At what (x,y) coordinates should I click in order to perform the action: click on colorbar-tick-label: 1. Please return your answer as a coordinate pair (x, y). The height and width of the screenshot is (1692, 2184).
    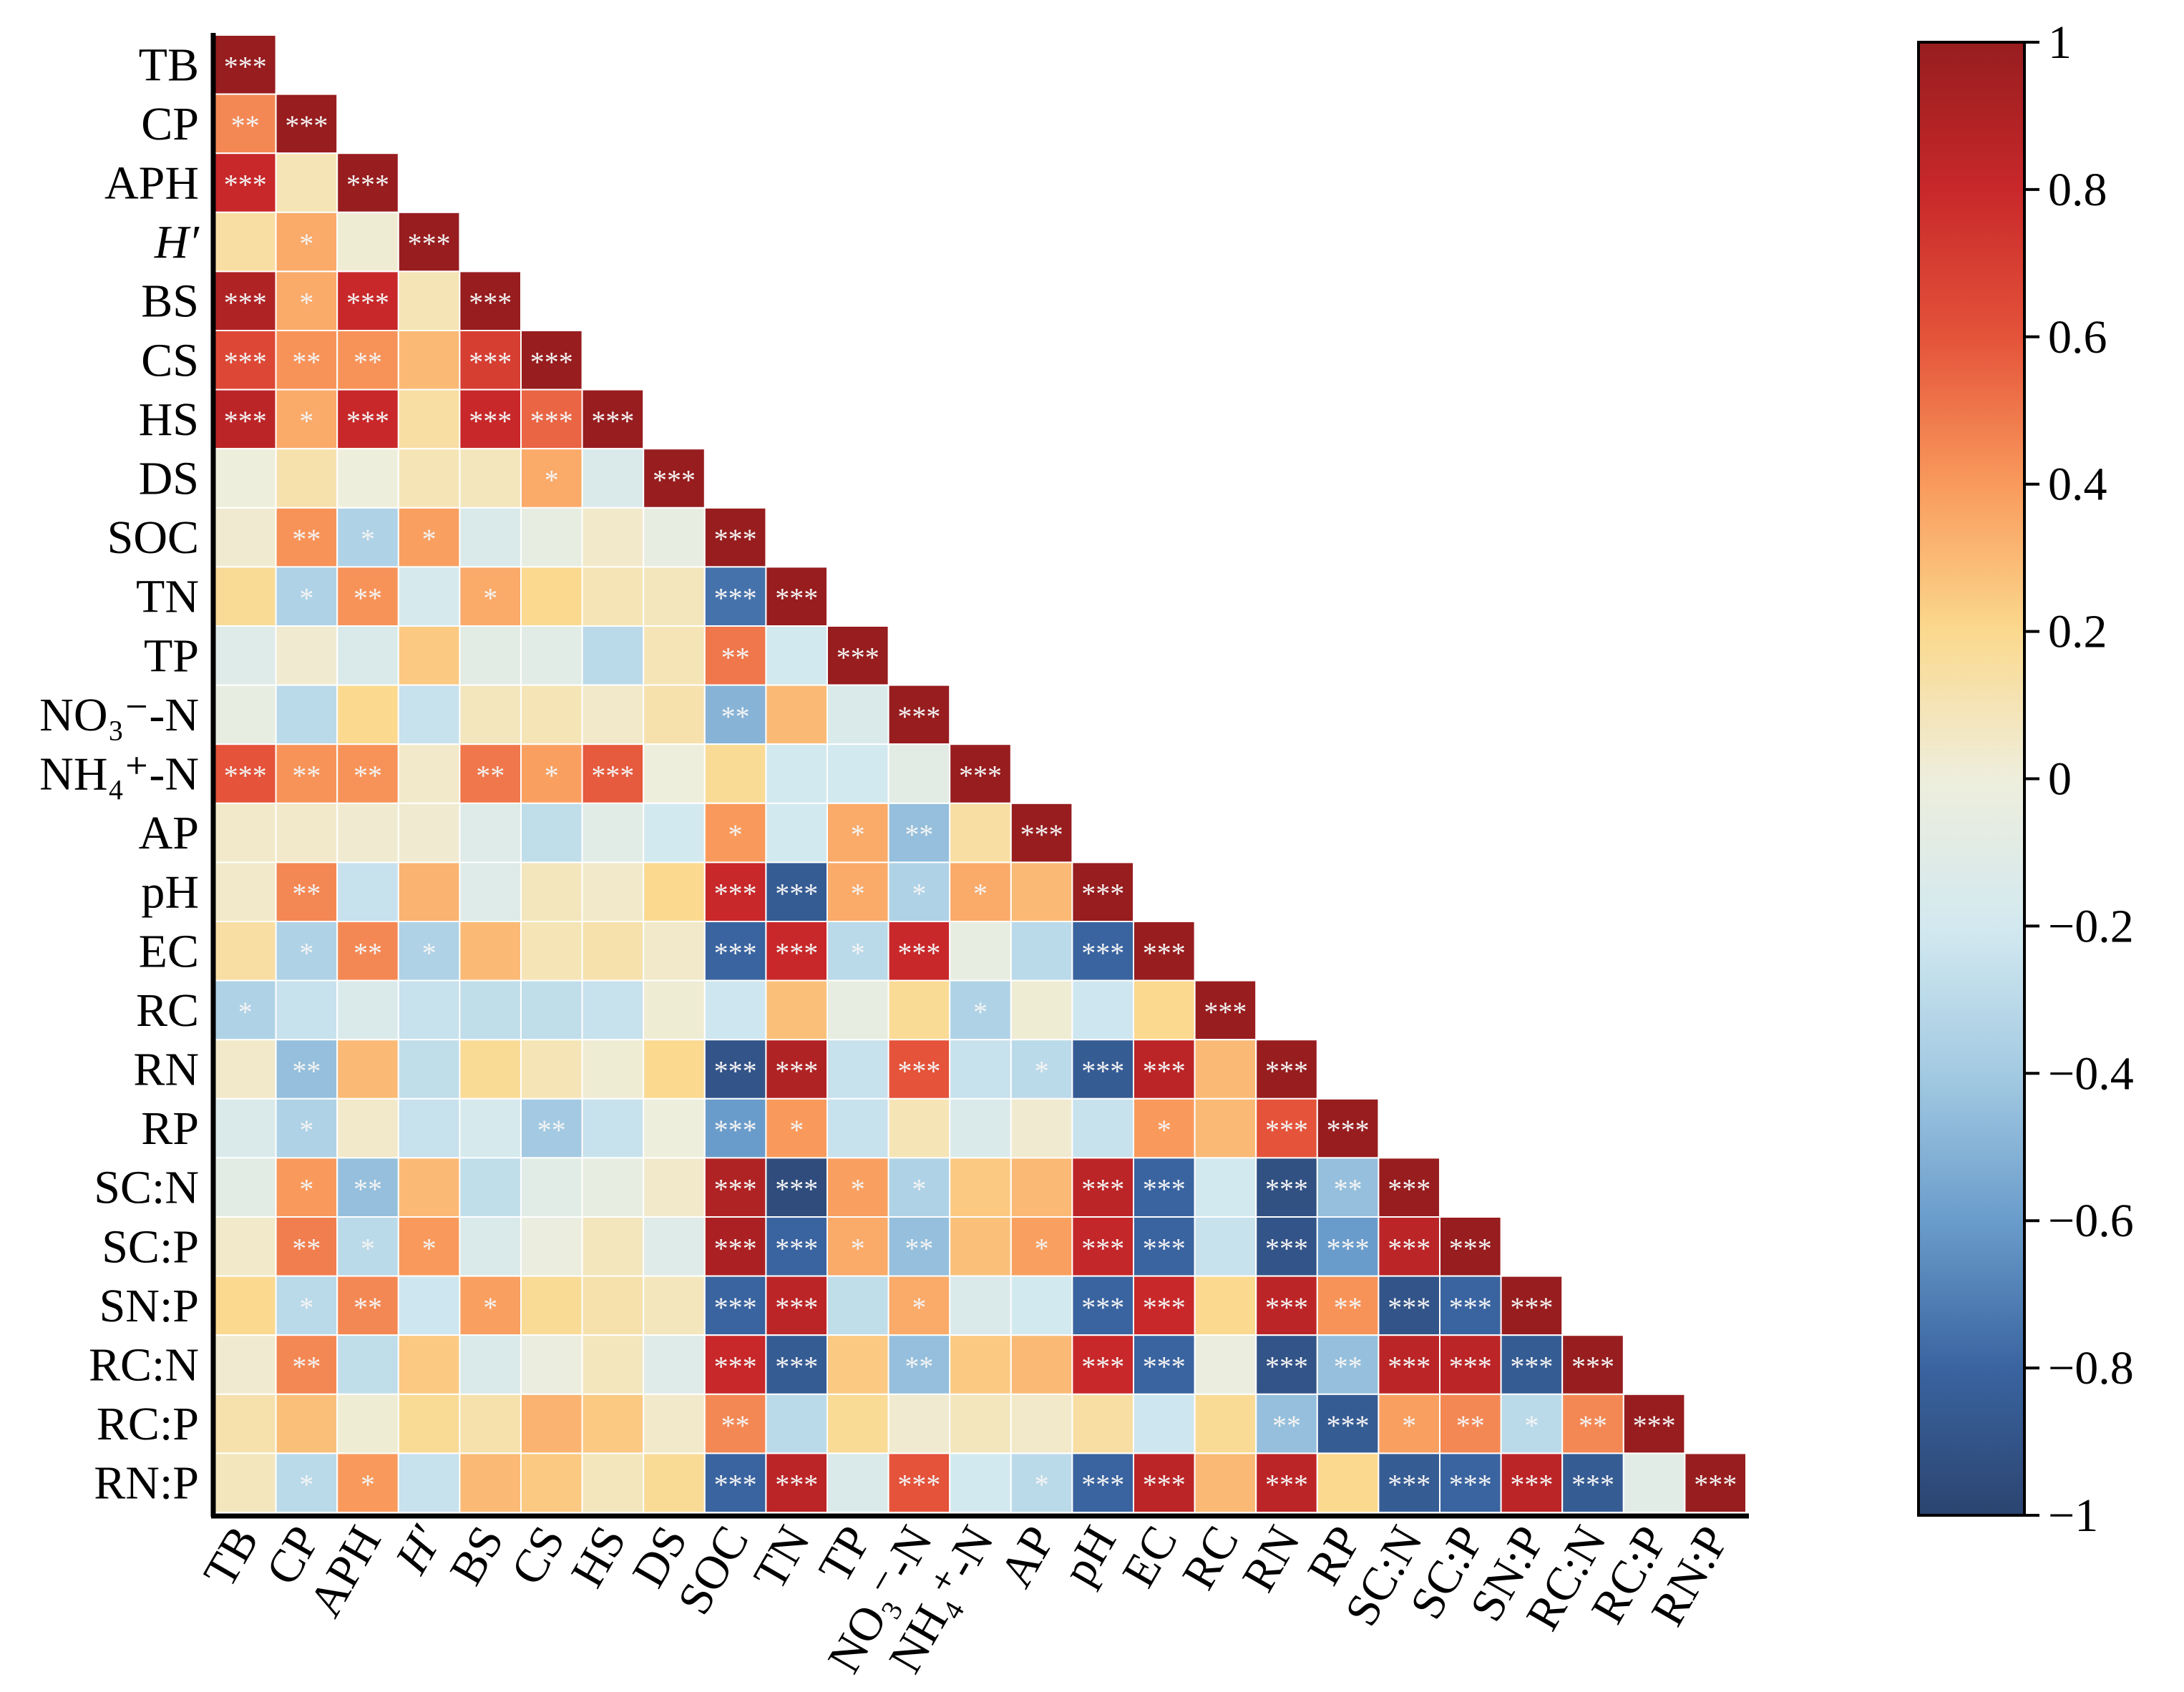
    Looking at the image, I should click on (2060, 42).